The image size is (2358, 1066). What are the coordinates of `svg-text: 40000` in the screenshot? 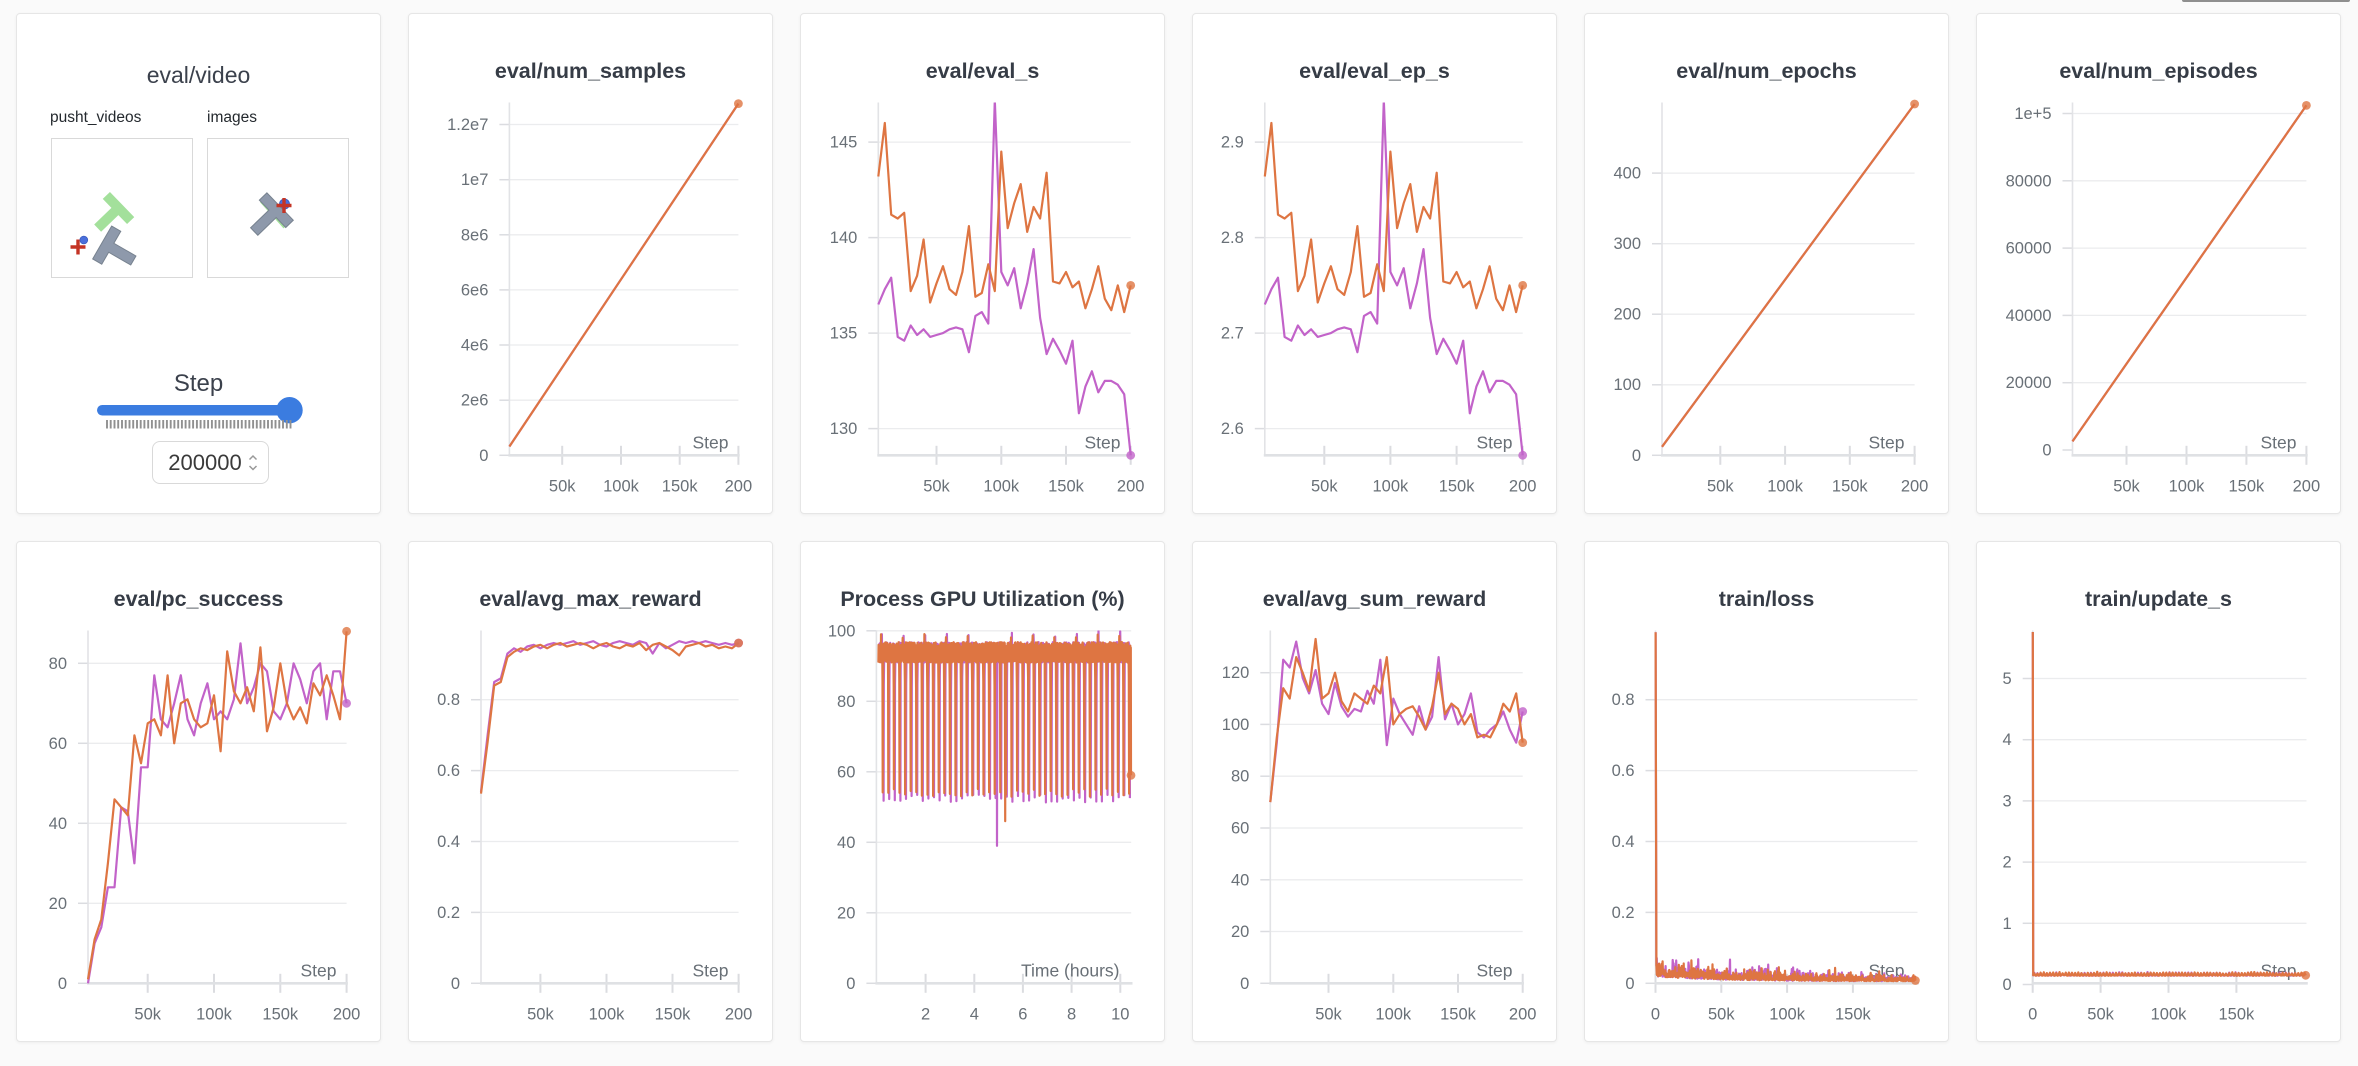 It's located at (2029, 316).